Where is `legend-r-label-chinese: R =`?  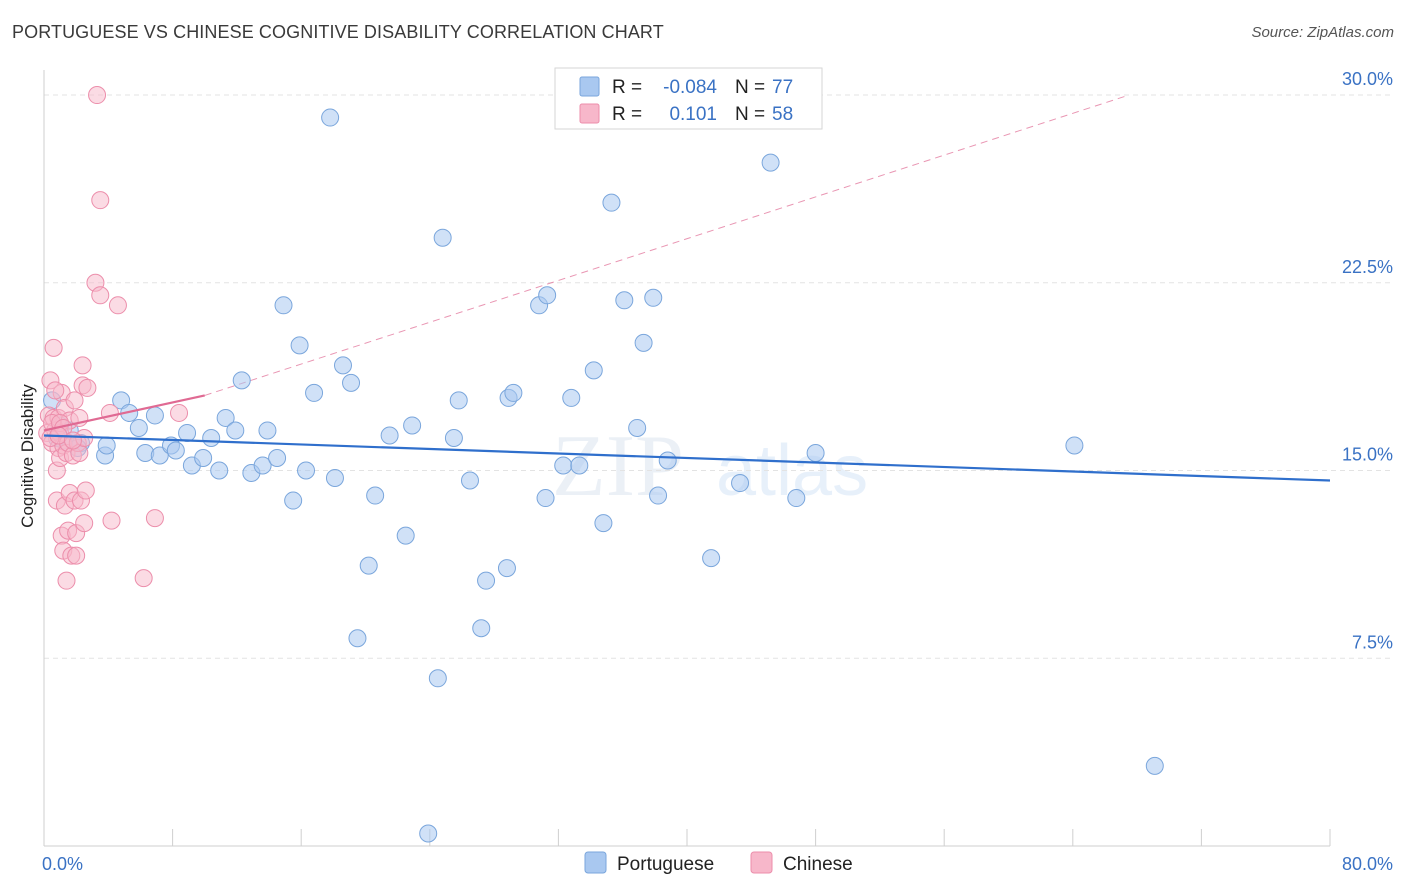
legend-r-label-chinese: R = is located at coordinates (627, 114).